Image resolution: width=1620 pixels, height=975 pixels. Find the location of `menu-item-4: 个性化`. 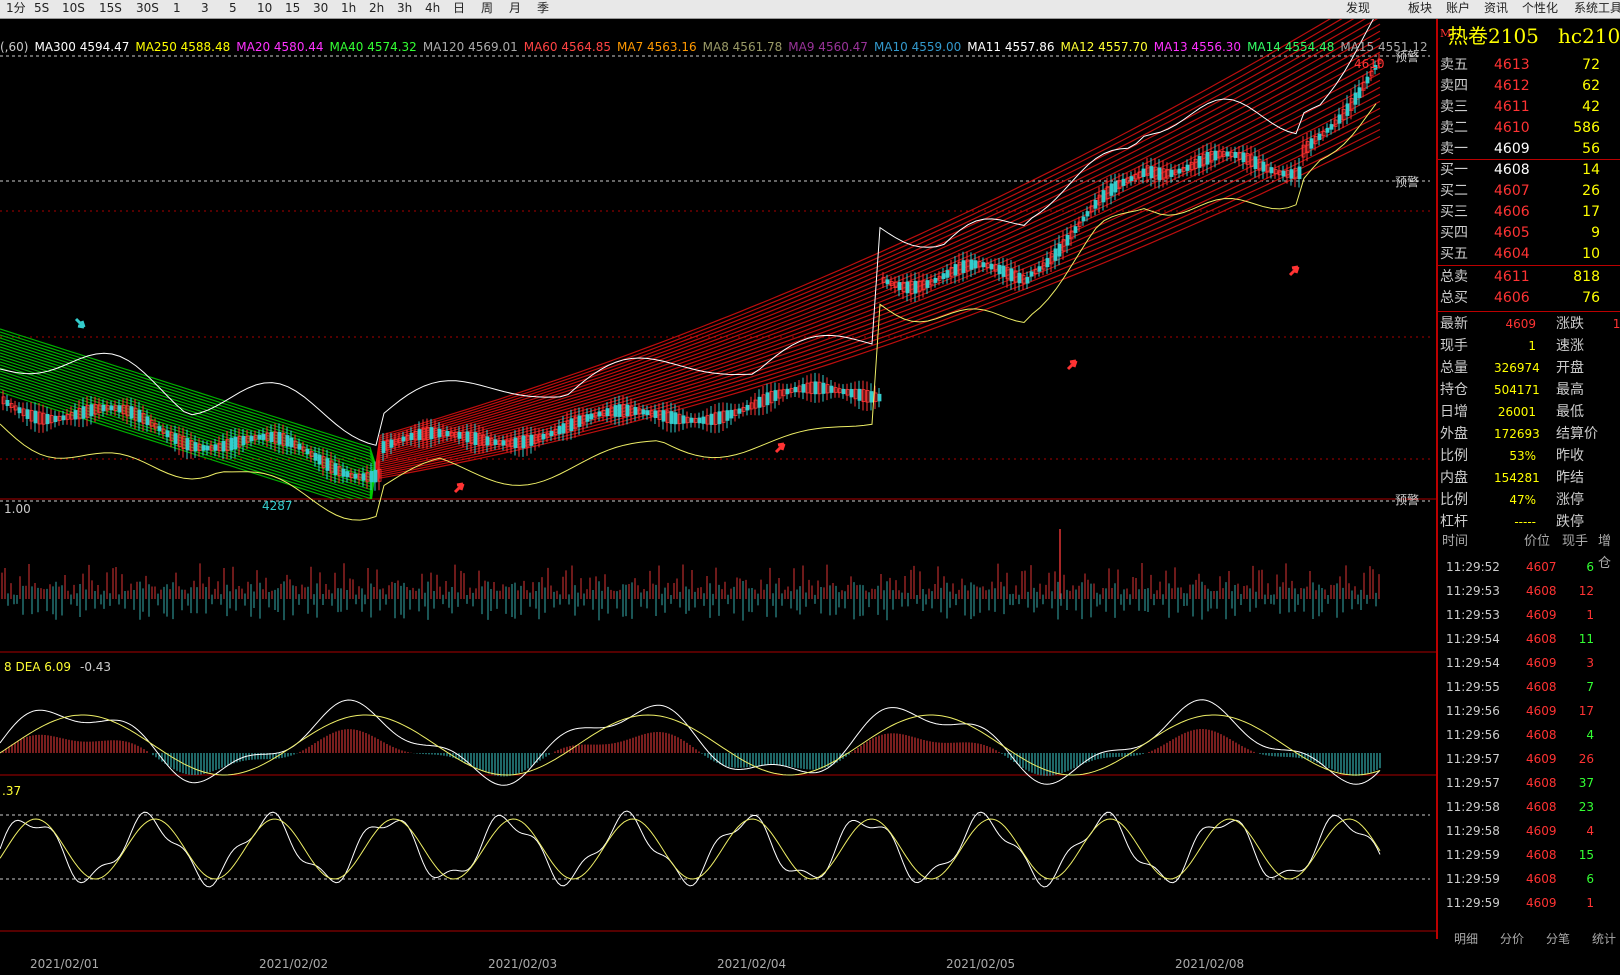

menu-item-4: 个性化 is located at coordinates (1540, 8).